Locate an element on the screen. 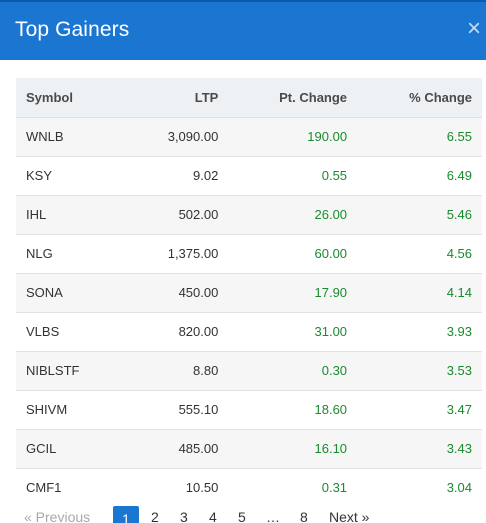 This screenshot has height=523, width=486. cell-ltp: 8.80 is located at coordinates (175, 370).